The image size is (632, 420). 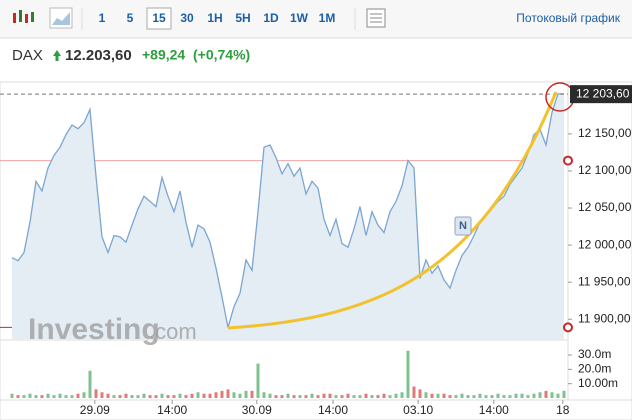 What do you see at coordinates (604, 281) in the screenshot?
I see `y-tick-label: 11 950,00` at bounding box center [604, 281].